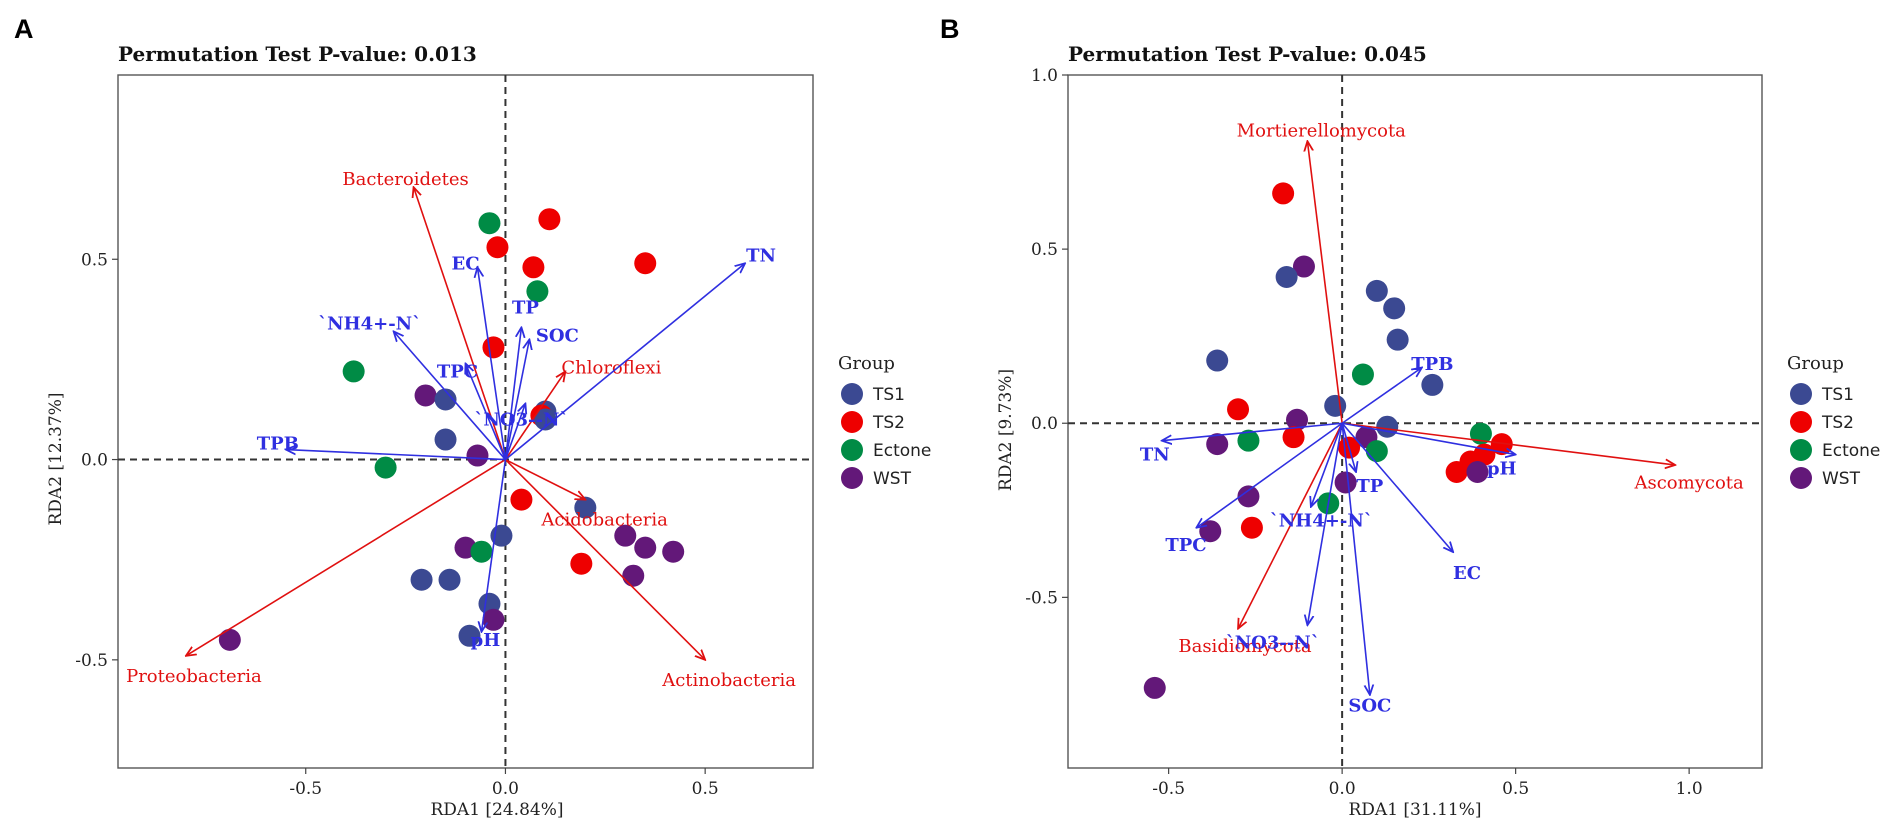 The width and height of the screenshot is (1901, 826). I want to click on species-arrow-proteobacteria, so click(346, 557).